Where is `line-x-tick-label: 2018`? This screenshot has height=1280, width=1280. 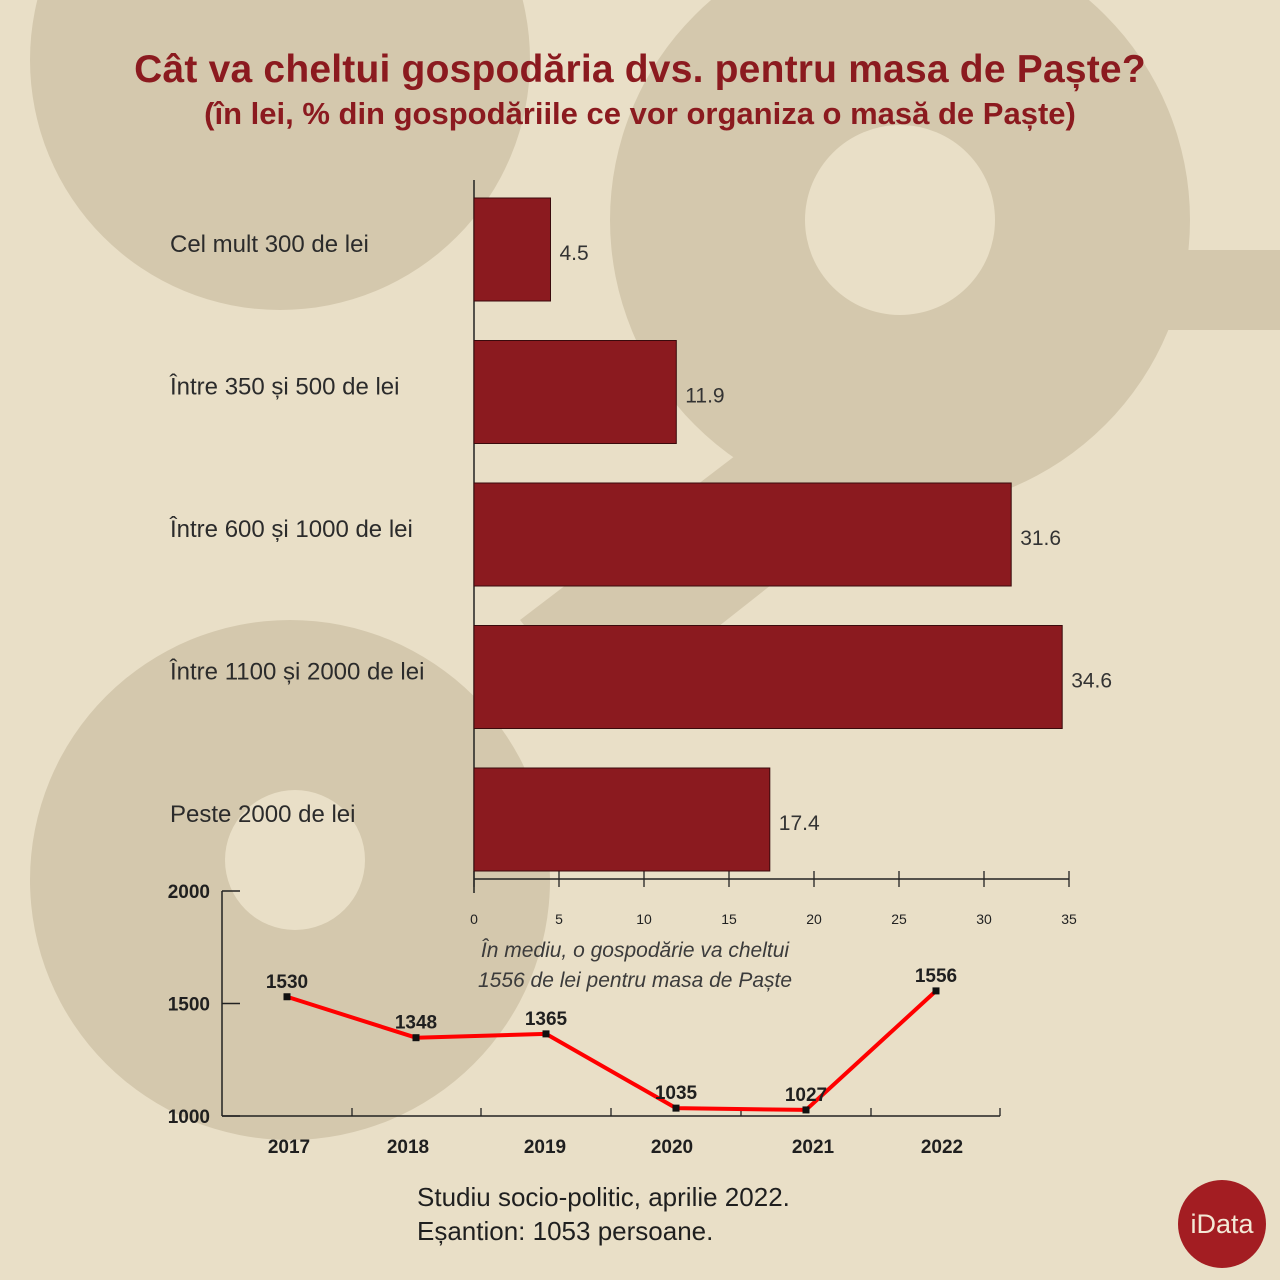 line-x-tick-label: 2018 is located at coordinates (408, 1147).